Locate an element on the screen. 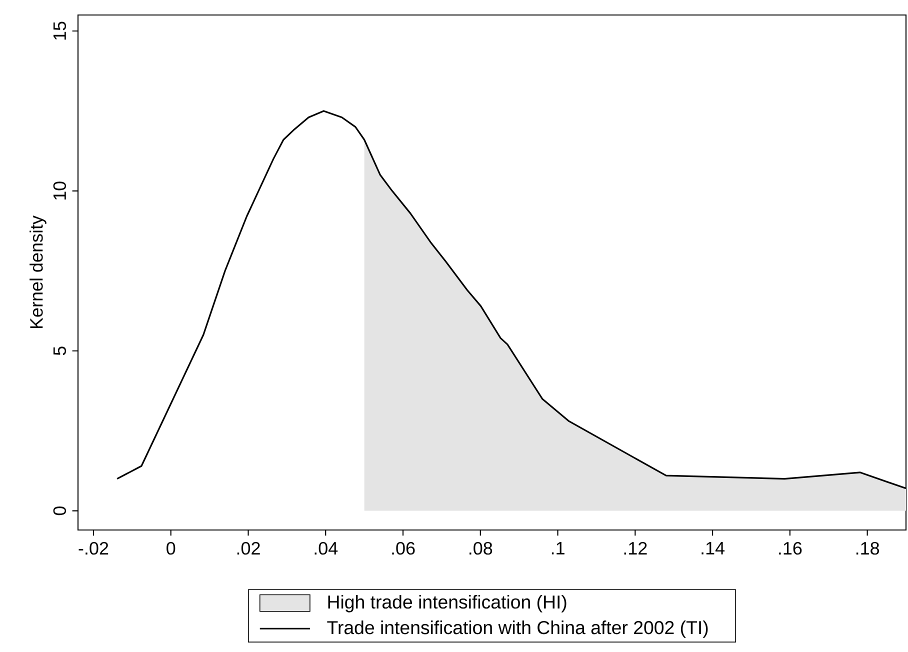 This screenshot has height=652, width=908. x-tick-label: .18 is located at coordinates (868, 548).